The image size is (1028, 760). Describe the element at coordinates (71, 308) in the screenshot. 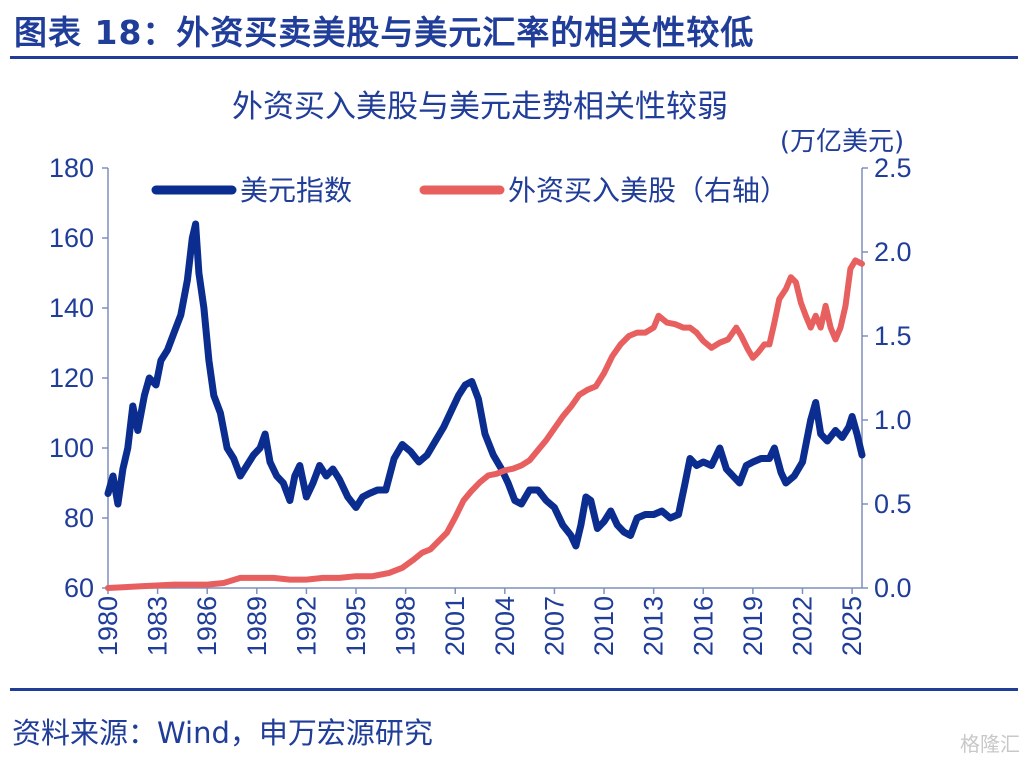

I see `left-tick-label: 140` at that location.